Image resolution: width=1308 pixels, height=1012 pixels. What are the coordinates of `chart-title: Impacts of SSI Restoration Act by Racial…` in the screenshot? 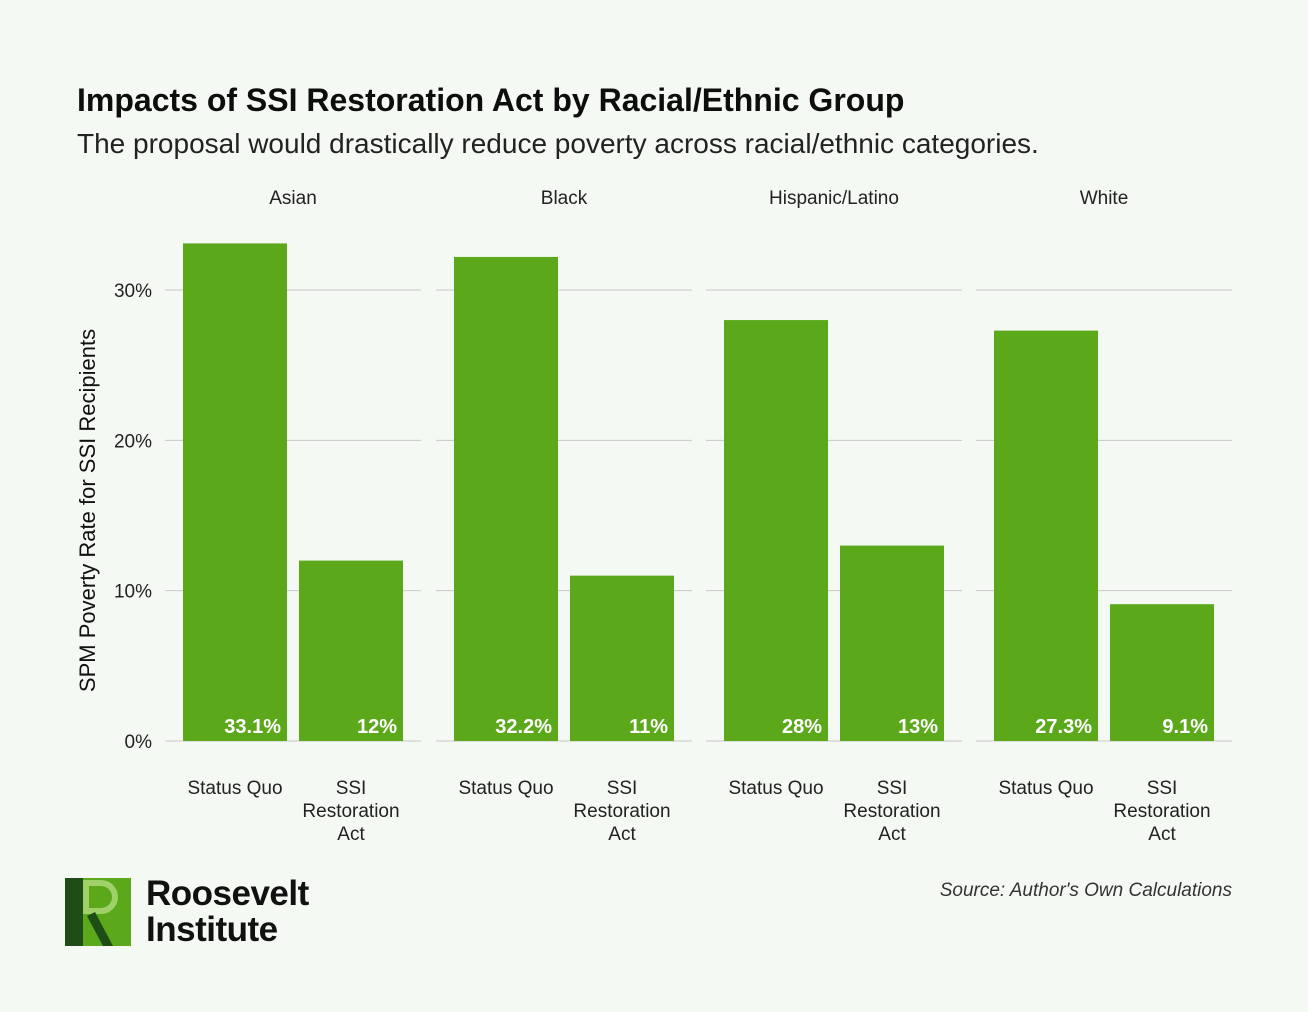 It's located at (491, 100).